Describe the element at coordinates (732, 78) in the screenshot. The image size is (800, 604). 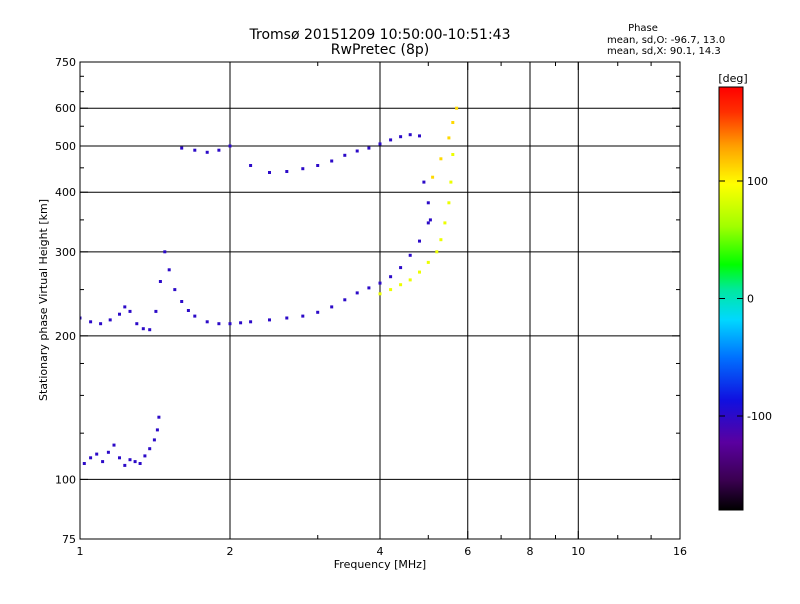
I see `colorbar-label: [deg]` at that location.